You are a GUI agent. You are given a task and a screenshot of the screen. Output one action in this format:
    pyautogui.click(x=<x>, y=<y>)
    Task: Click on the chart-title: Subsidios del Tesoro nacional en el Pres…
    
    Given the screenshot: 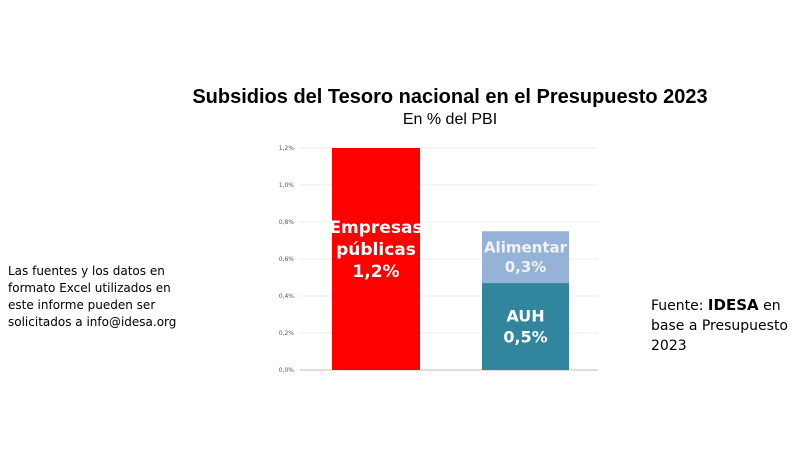 What is the action you would take?
    pyautogui.click(x=450, y=97)
    